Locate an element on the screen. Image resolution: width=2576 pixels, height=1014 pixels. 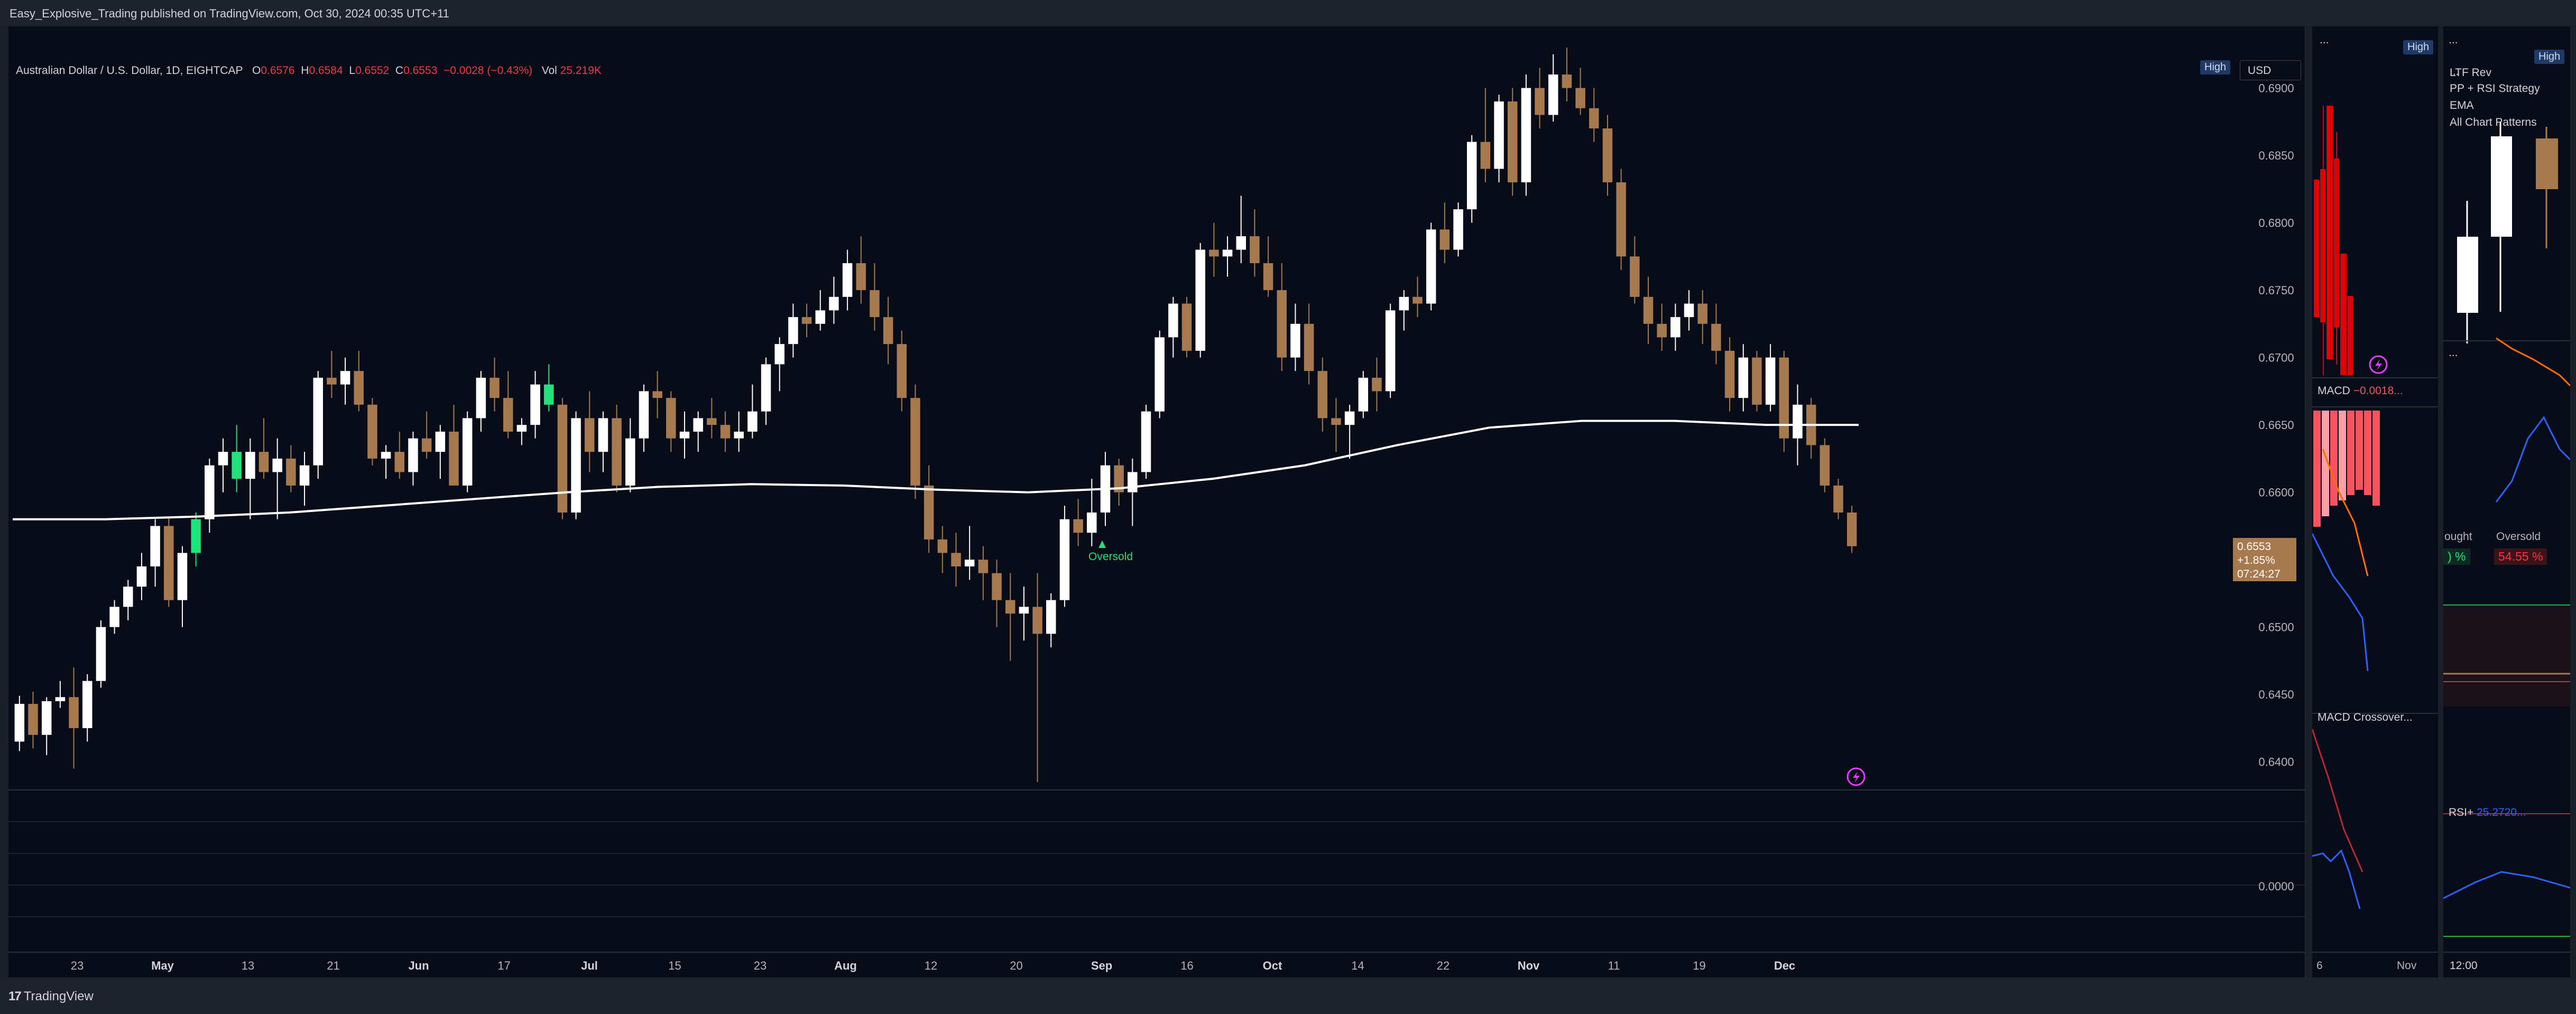
indicator-pp-rsi-strategy: PP + RSI Strategy is located at coordinates (2495, 89).